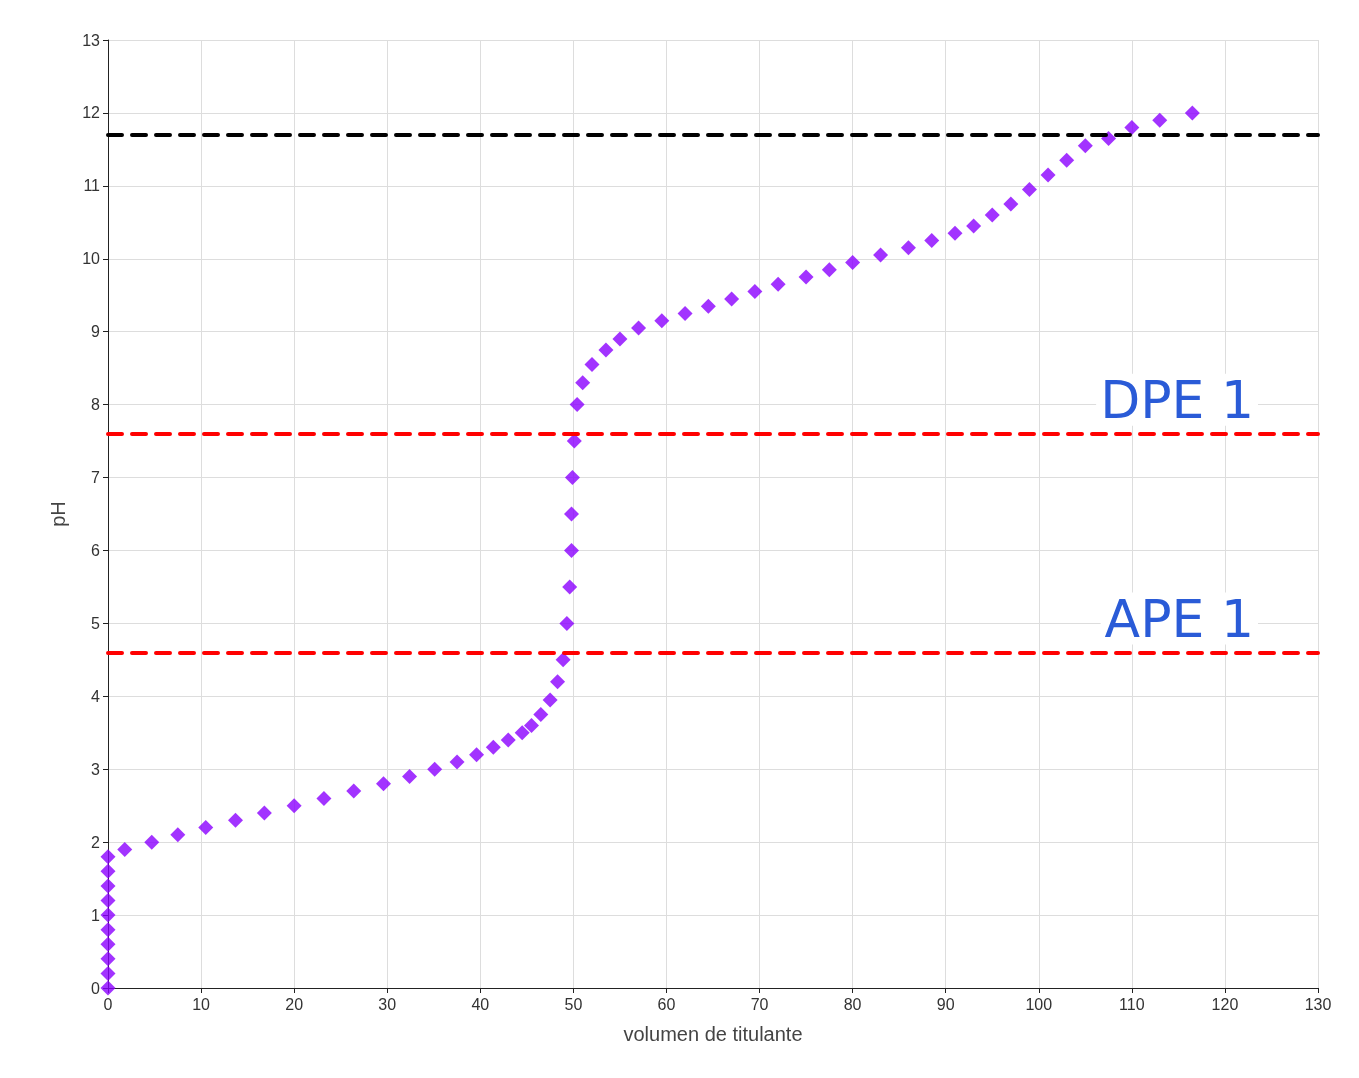 This screenshot has width=1359, height=1078. What do you see at coordinates (58, 514) in the screenshot?
I see `y-axis-title: pH` at bounding box center [58, 514].